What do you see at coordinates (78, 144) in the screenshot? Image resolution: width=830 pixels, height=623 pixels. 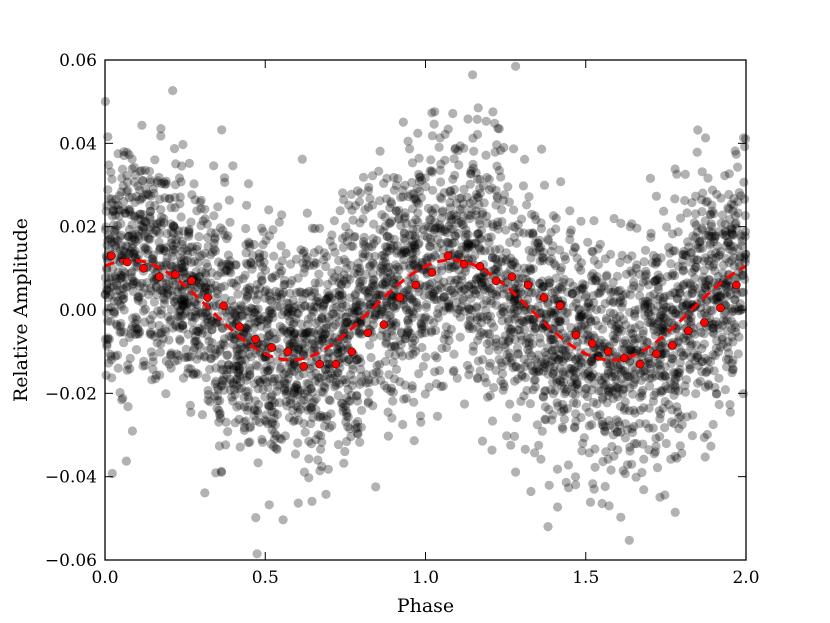 I see `y-tick-label: 0.04` at bounding box center [78, 144].